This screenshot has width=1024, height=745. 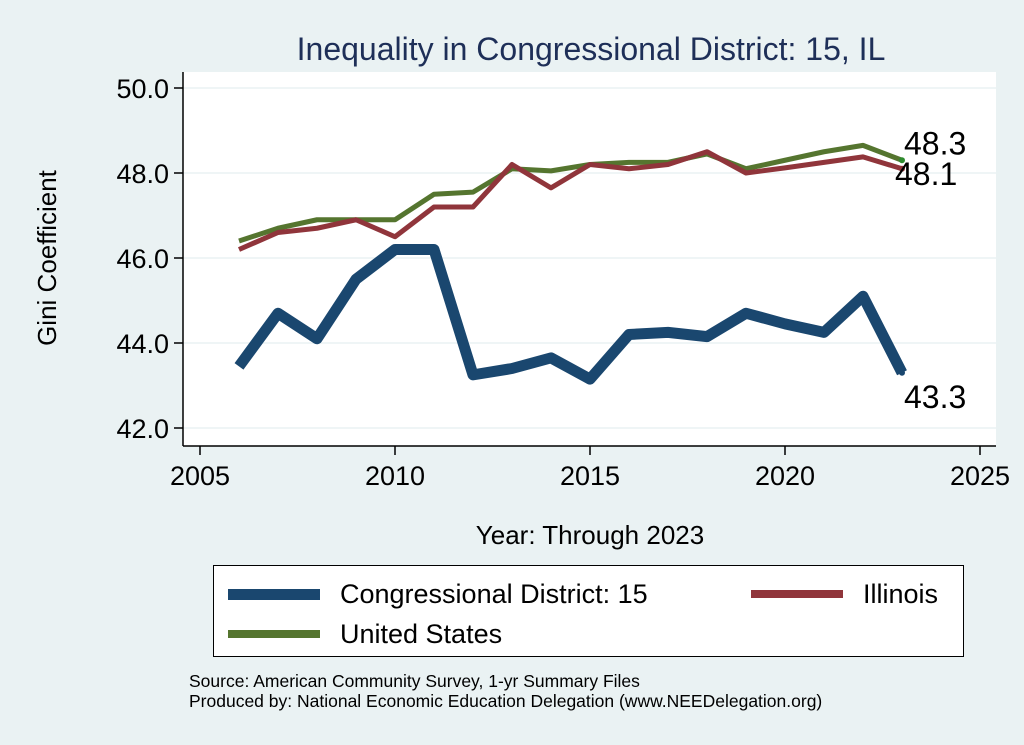 What do you see at coordinates (200, 476) in the screenshot?
I see `x-tick-label: 2005` at bounding box center [200, 476].